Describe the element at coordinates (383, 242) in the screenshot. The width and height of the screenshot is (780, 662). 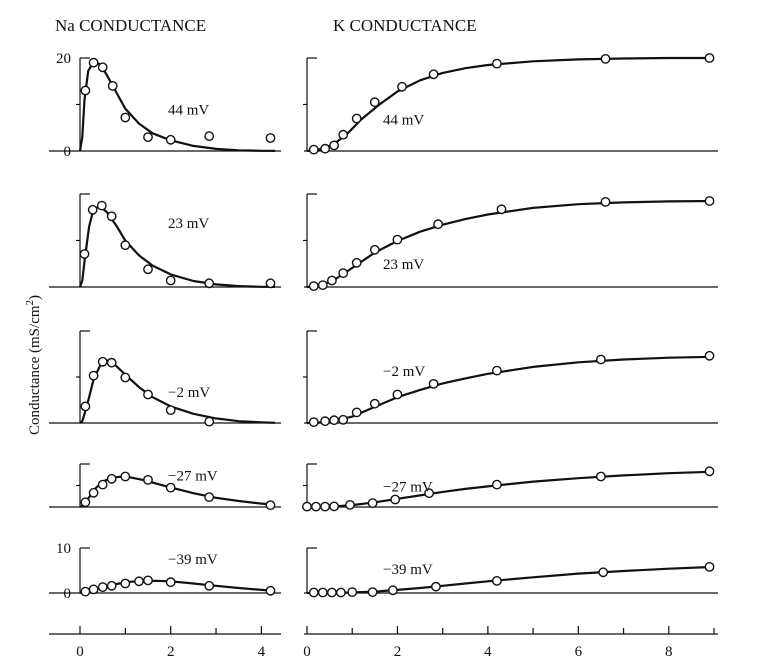
I see `panel-2: 23 mV 23 mV` at that location.